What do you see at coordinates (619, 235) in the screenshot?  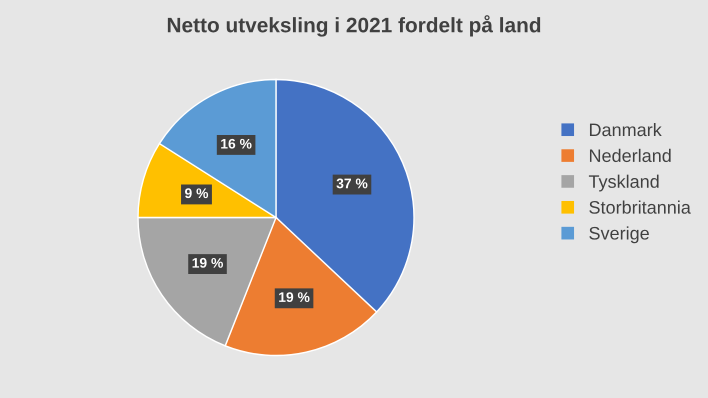 I see `legend-label: Sverige` at bounding box center [619, 235].